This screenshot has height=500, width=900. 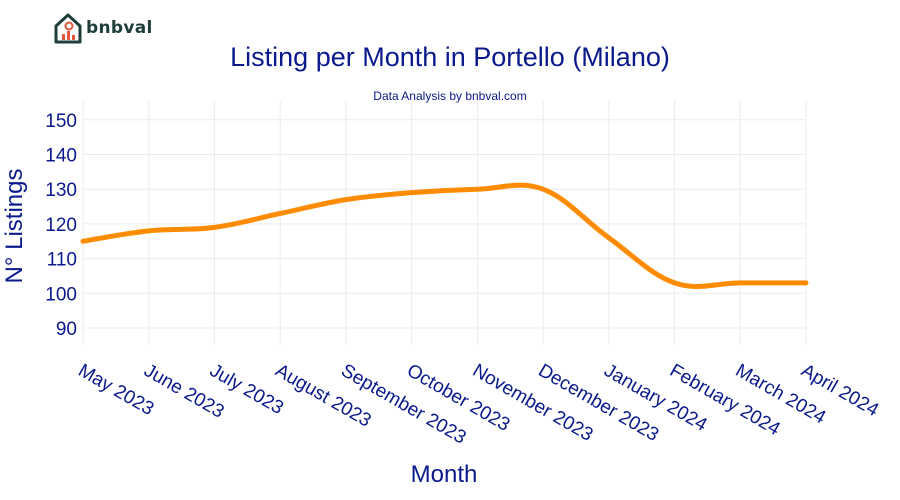 What do you see at coordinates (66, 329) in the screenshot?
I see `y-tick-label: 90` at bounding box center [66, 329].